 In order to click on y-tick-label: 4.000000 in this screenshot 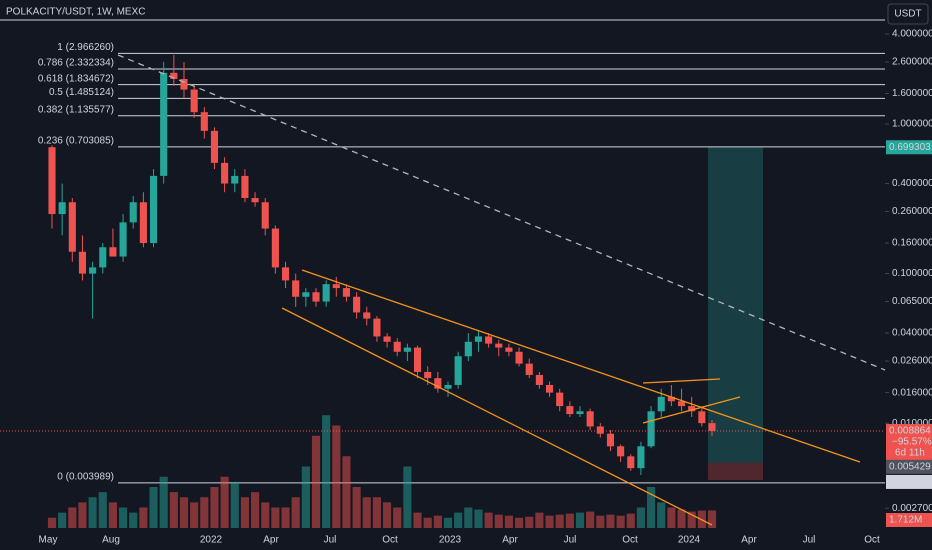, I will do `click(912, 34)`.